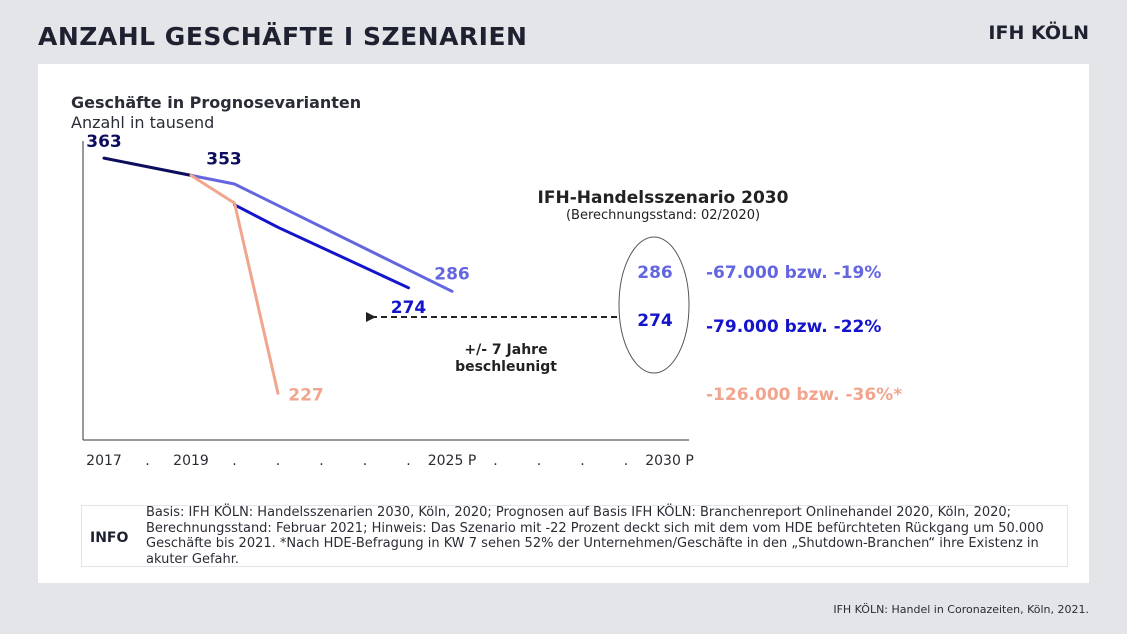 This screenshot has height=634, width=1127. Describe the element at coordinates (104, 461) in the screenshot. I see `x-tick-label: 2017` at that location.